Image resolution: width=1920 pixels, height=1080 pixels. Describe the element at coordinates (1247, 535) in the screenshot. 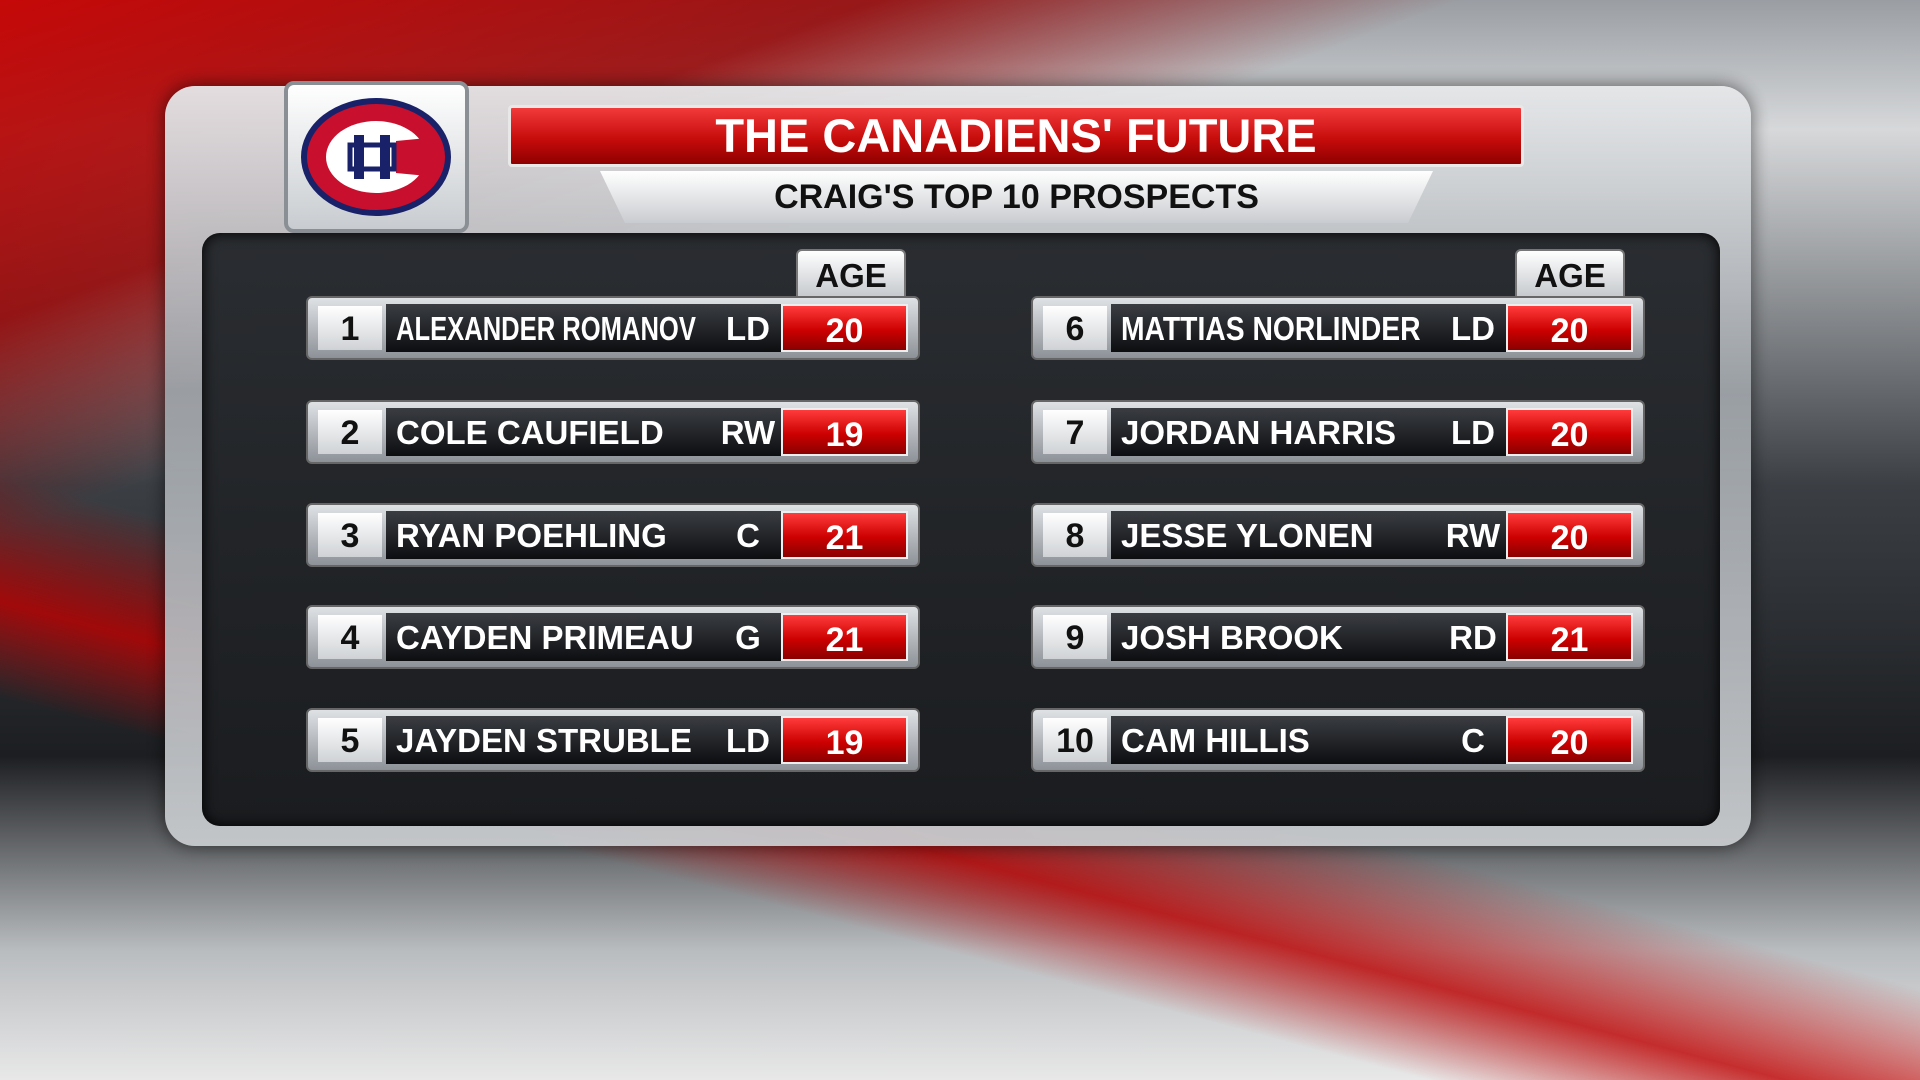

I see `player-name: JESSE YLONEN` at that location.